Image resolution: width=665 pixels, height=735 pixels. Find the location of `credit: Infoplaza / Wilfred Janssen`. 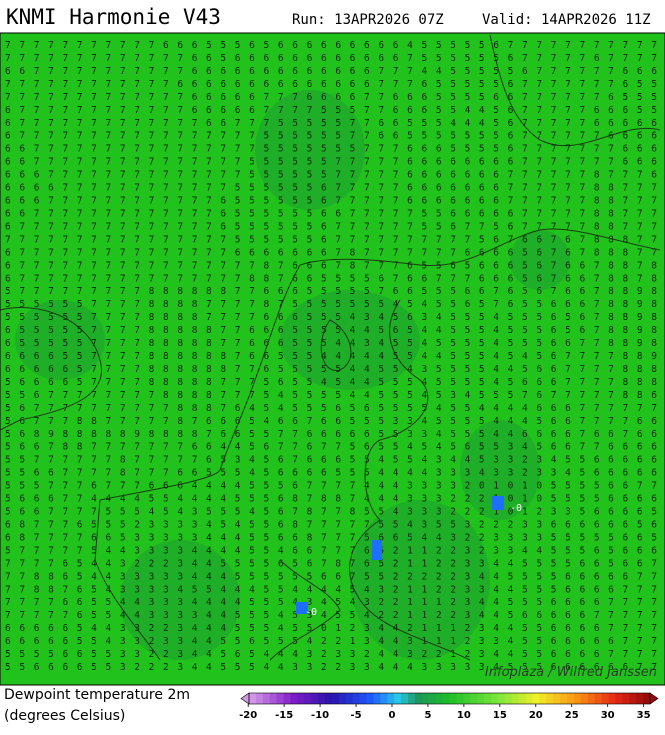

credit: Infoplaza / Wilfred Janssen is located at coordinates (571, 672).